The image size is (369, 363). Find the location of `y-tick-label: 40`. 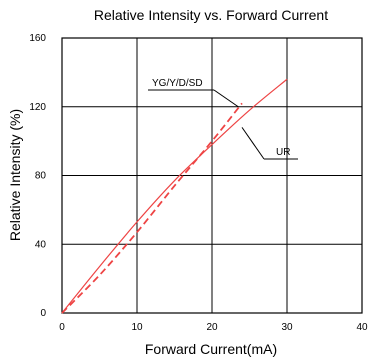

y-tick-label: 40 is located at coordinates (41, 244).